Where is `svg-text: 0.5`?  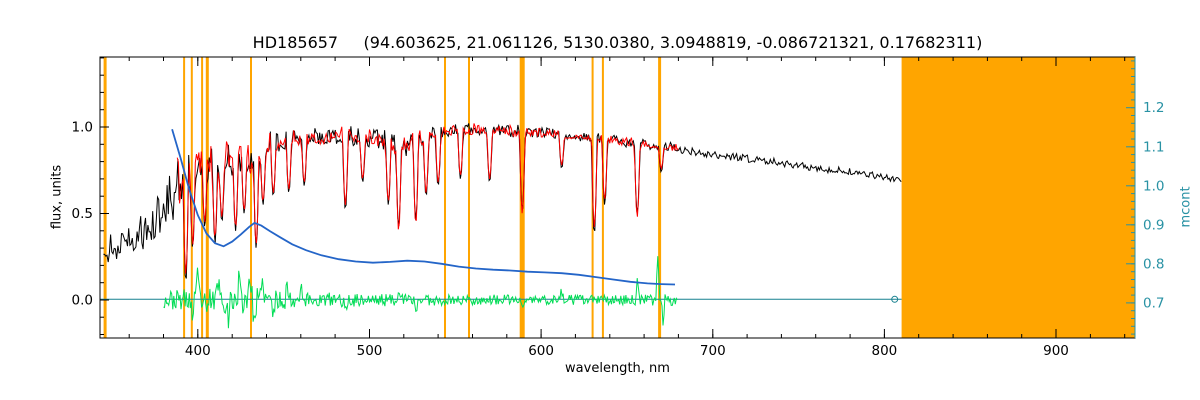 svg-text: 0.5 is located at coordinates (82, 214).